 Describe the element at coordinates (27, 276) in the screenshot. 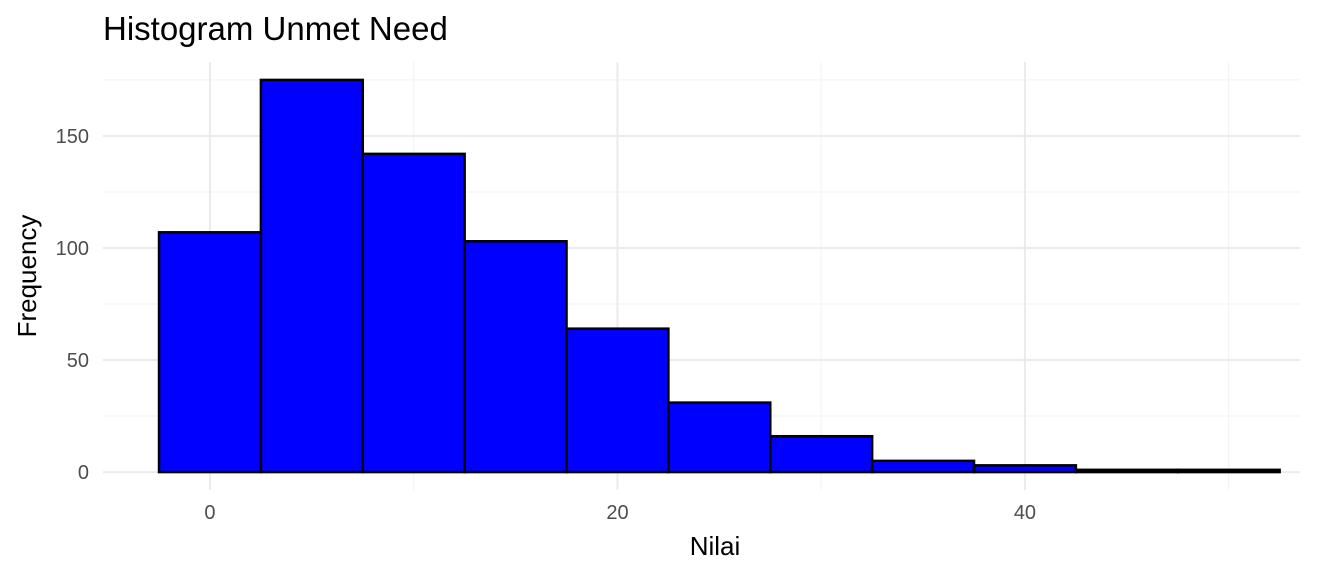

I see `y-axis-title: Frequency` at that location.